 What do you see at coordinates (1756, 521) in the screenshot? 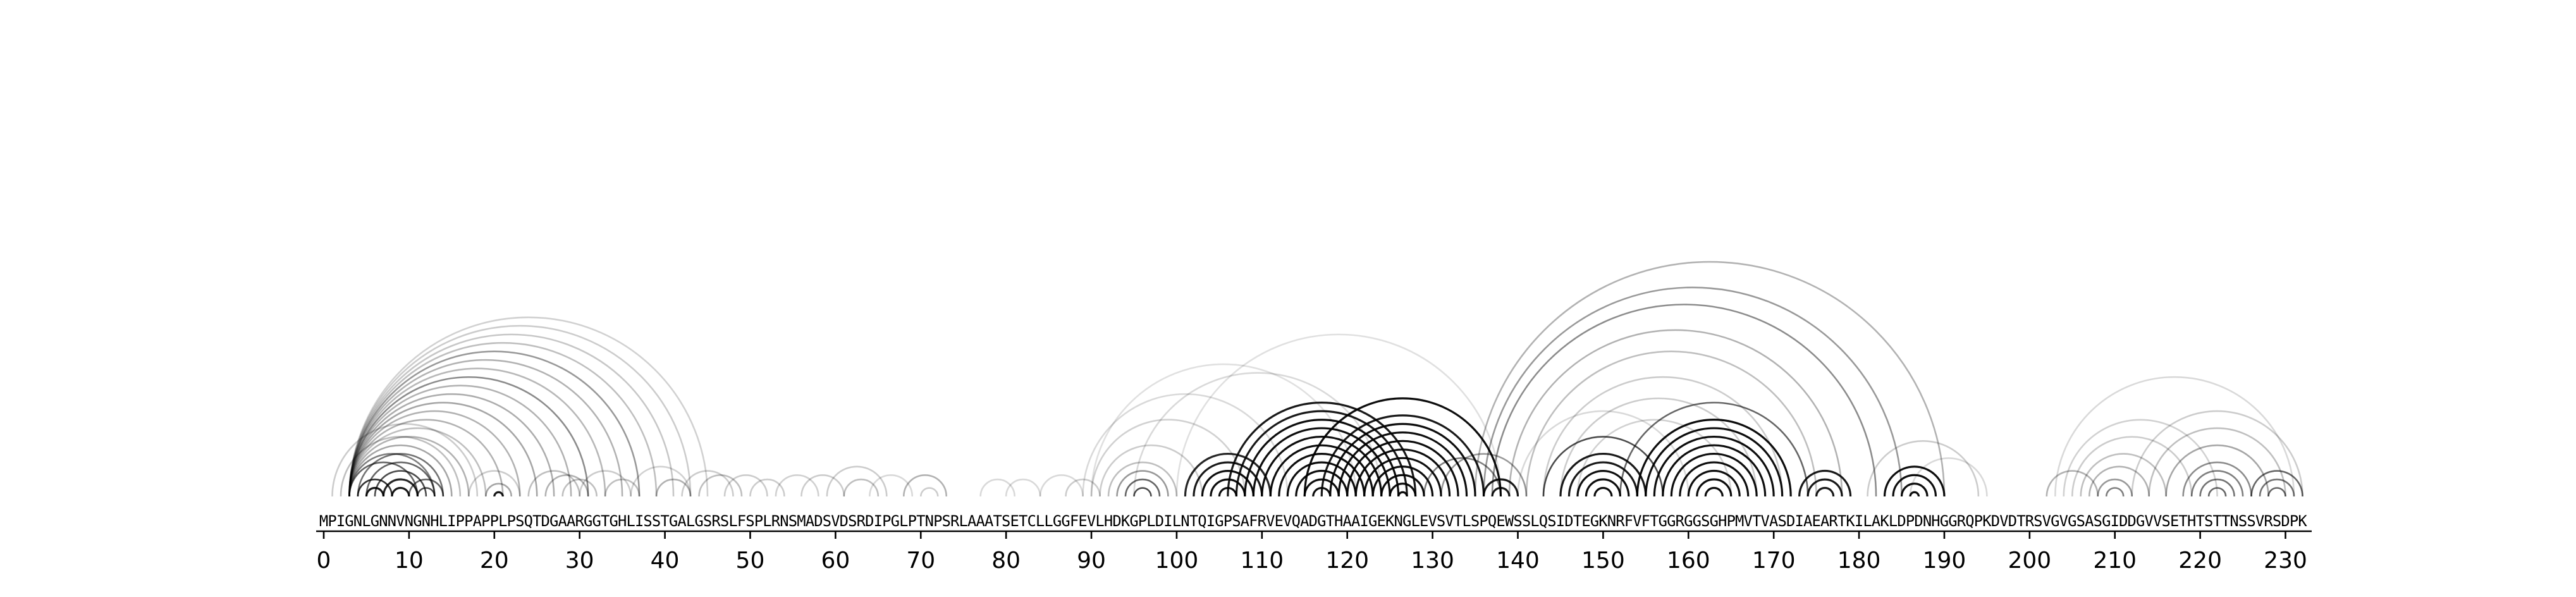
I see `residue-label: T` at bounding box center [1756, 521].